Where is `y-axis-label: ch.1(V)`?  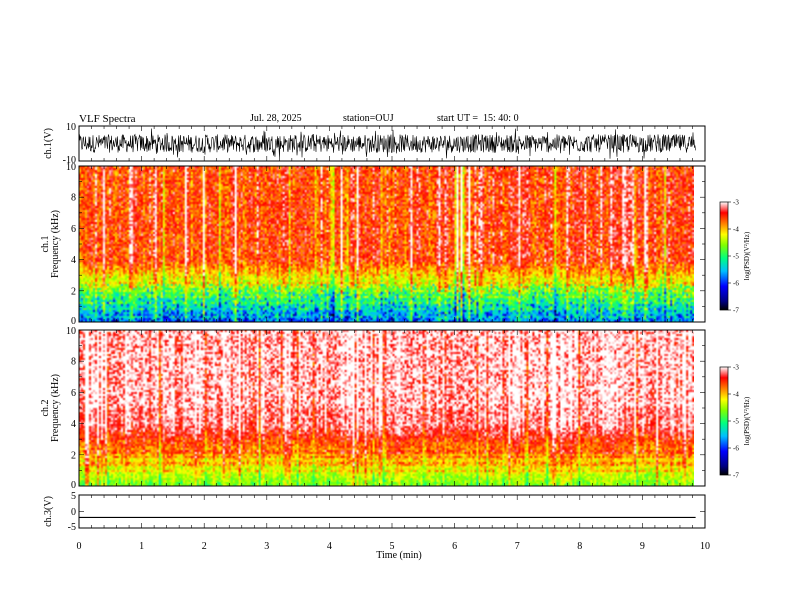 y-axis-label: ch.1(V) is located at coordinates (48, 143).